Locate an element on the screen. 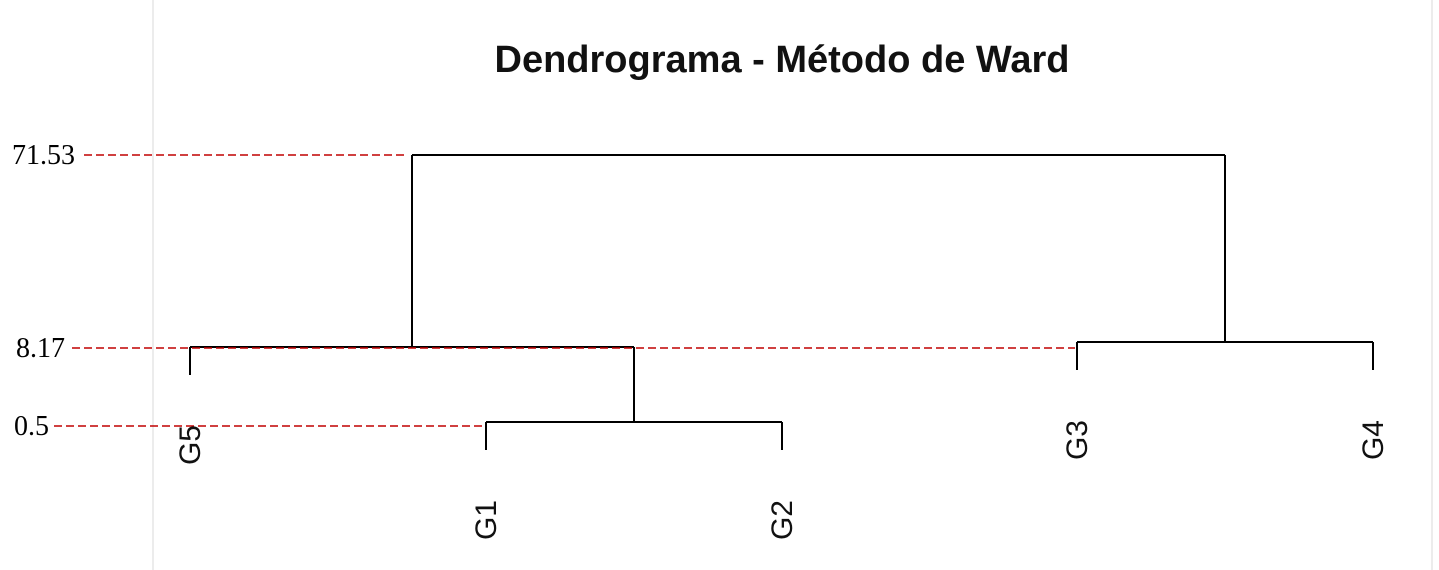 Image resolution: width=1439 pixels, height=570 pixels. leaf-label-g4: G4 is located at coordinates (1373, 440).